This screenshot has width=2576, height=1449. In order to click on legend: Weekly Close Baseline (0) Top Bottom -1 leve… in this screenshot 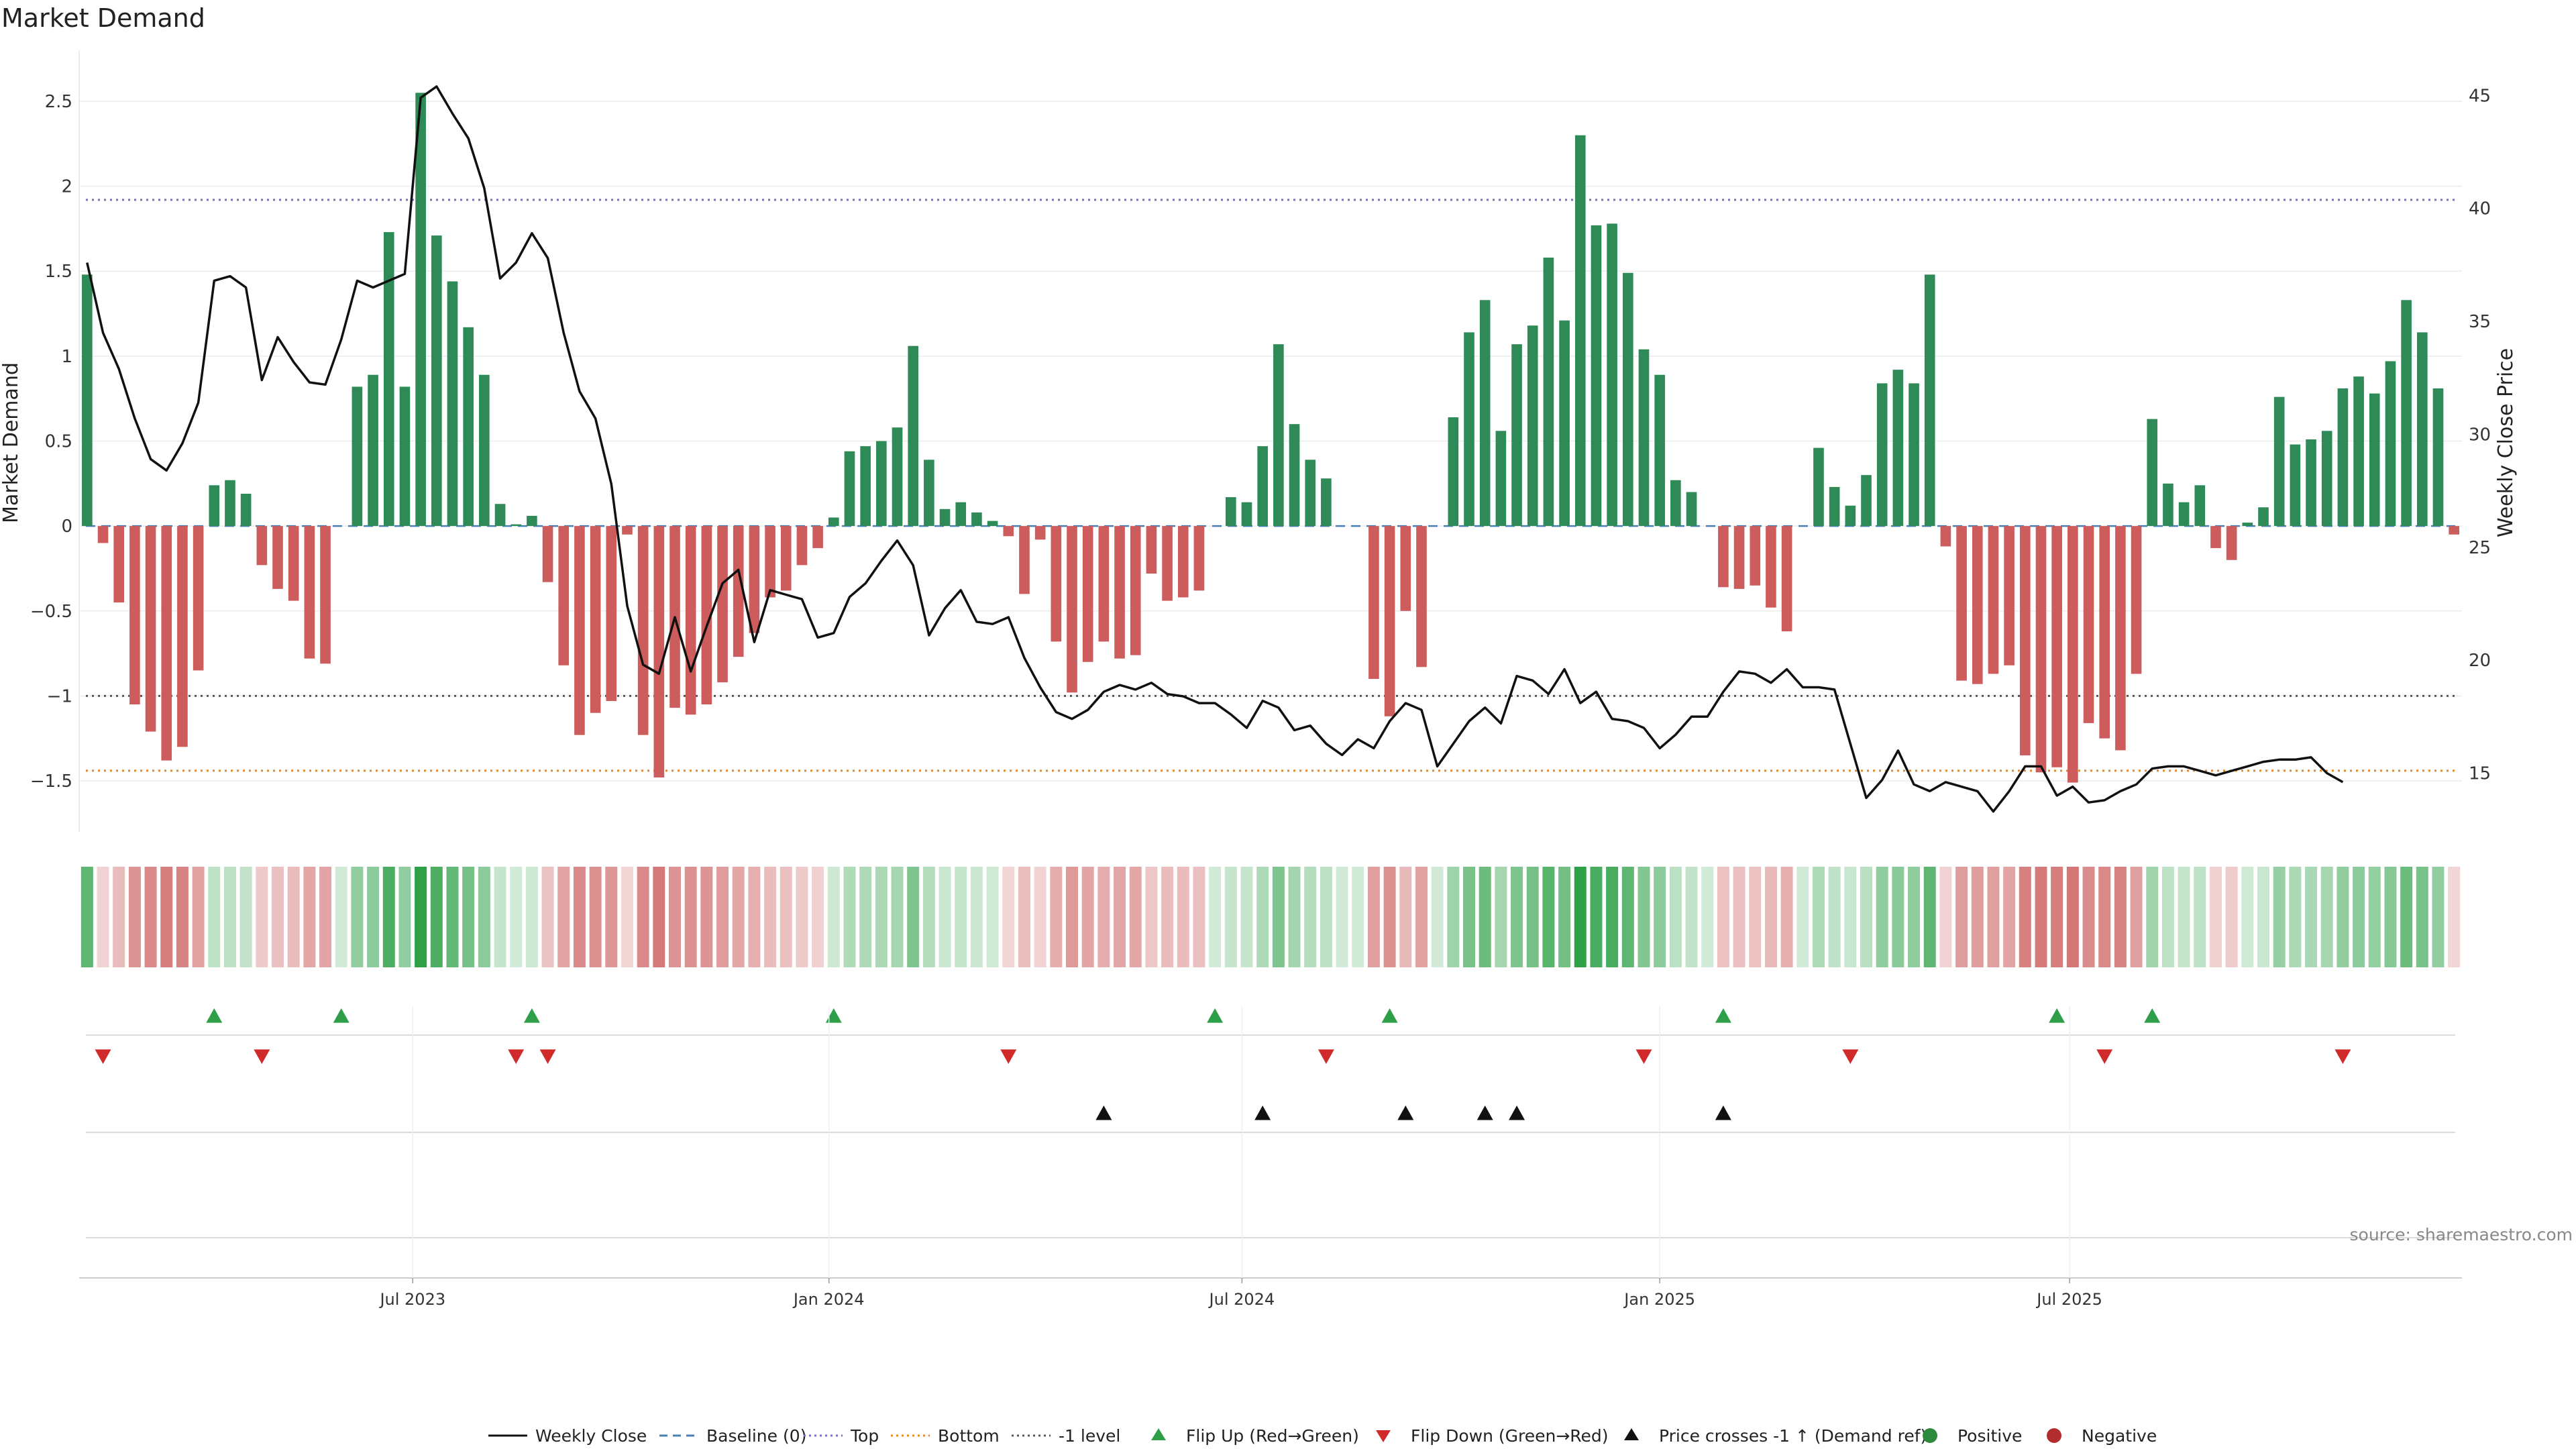, I will do `click(1322, 1436)`.